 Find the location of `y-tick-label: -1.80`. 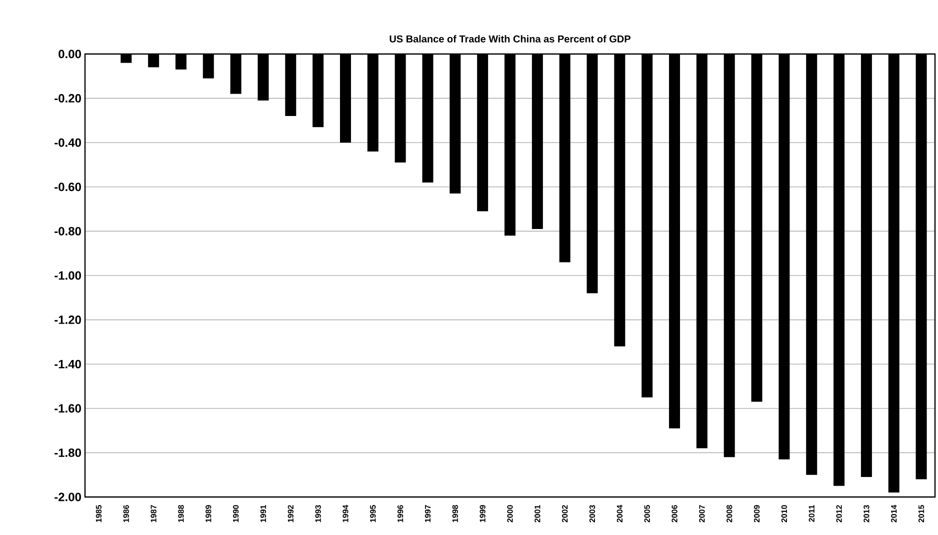

y-tick-label: -1.80 is located at coordinates (67, 452).